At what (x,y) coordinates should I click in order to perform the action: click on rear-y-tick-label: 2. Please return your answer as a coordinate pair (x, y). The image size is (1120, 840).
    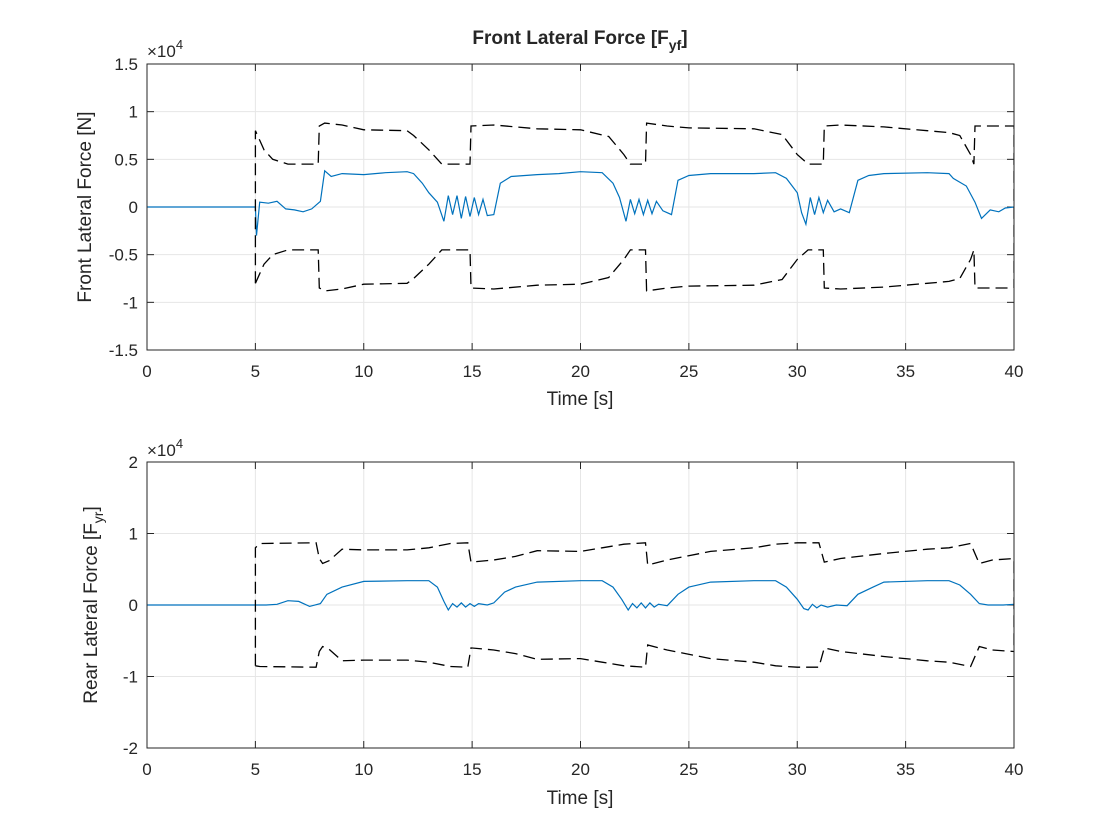
    Looking at the image, I should click on (133, 462).